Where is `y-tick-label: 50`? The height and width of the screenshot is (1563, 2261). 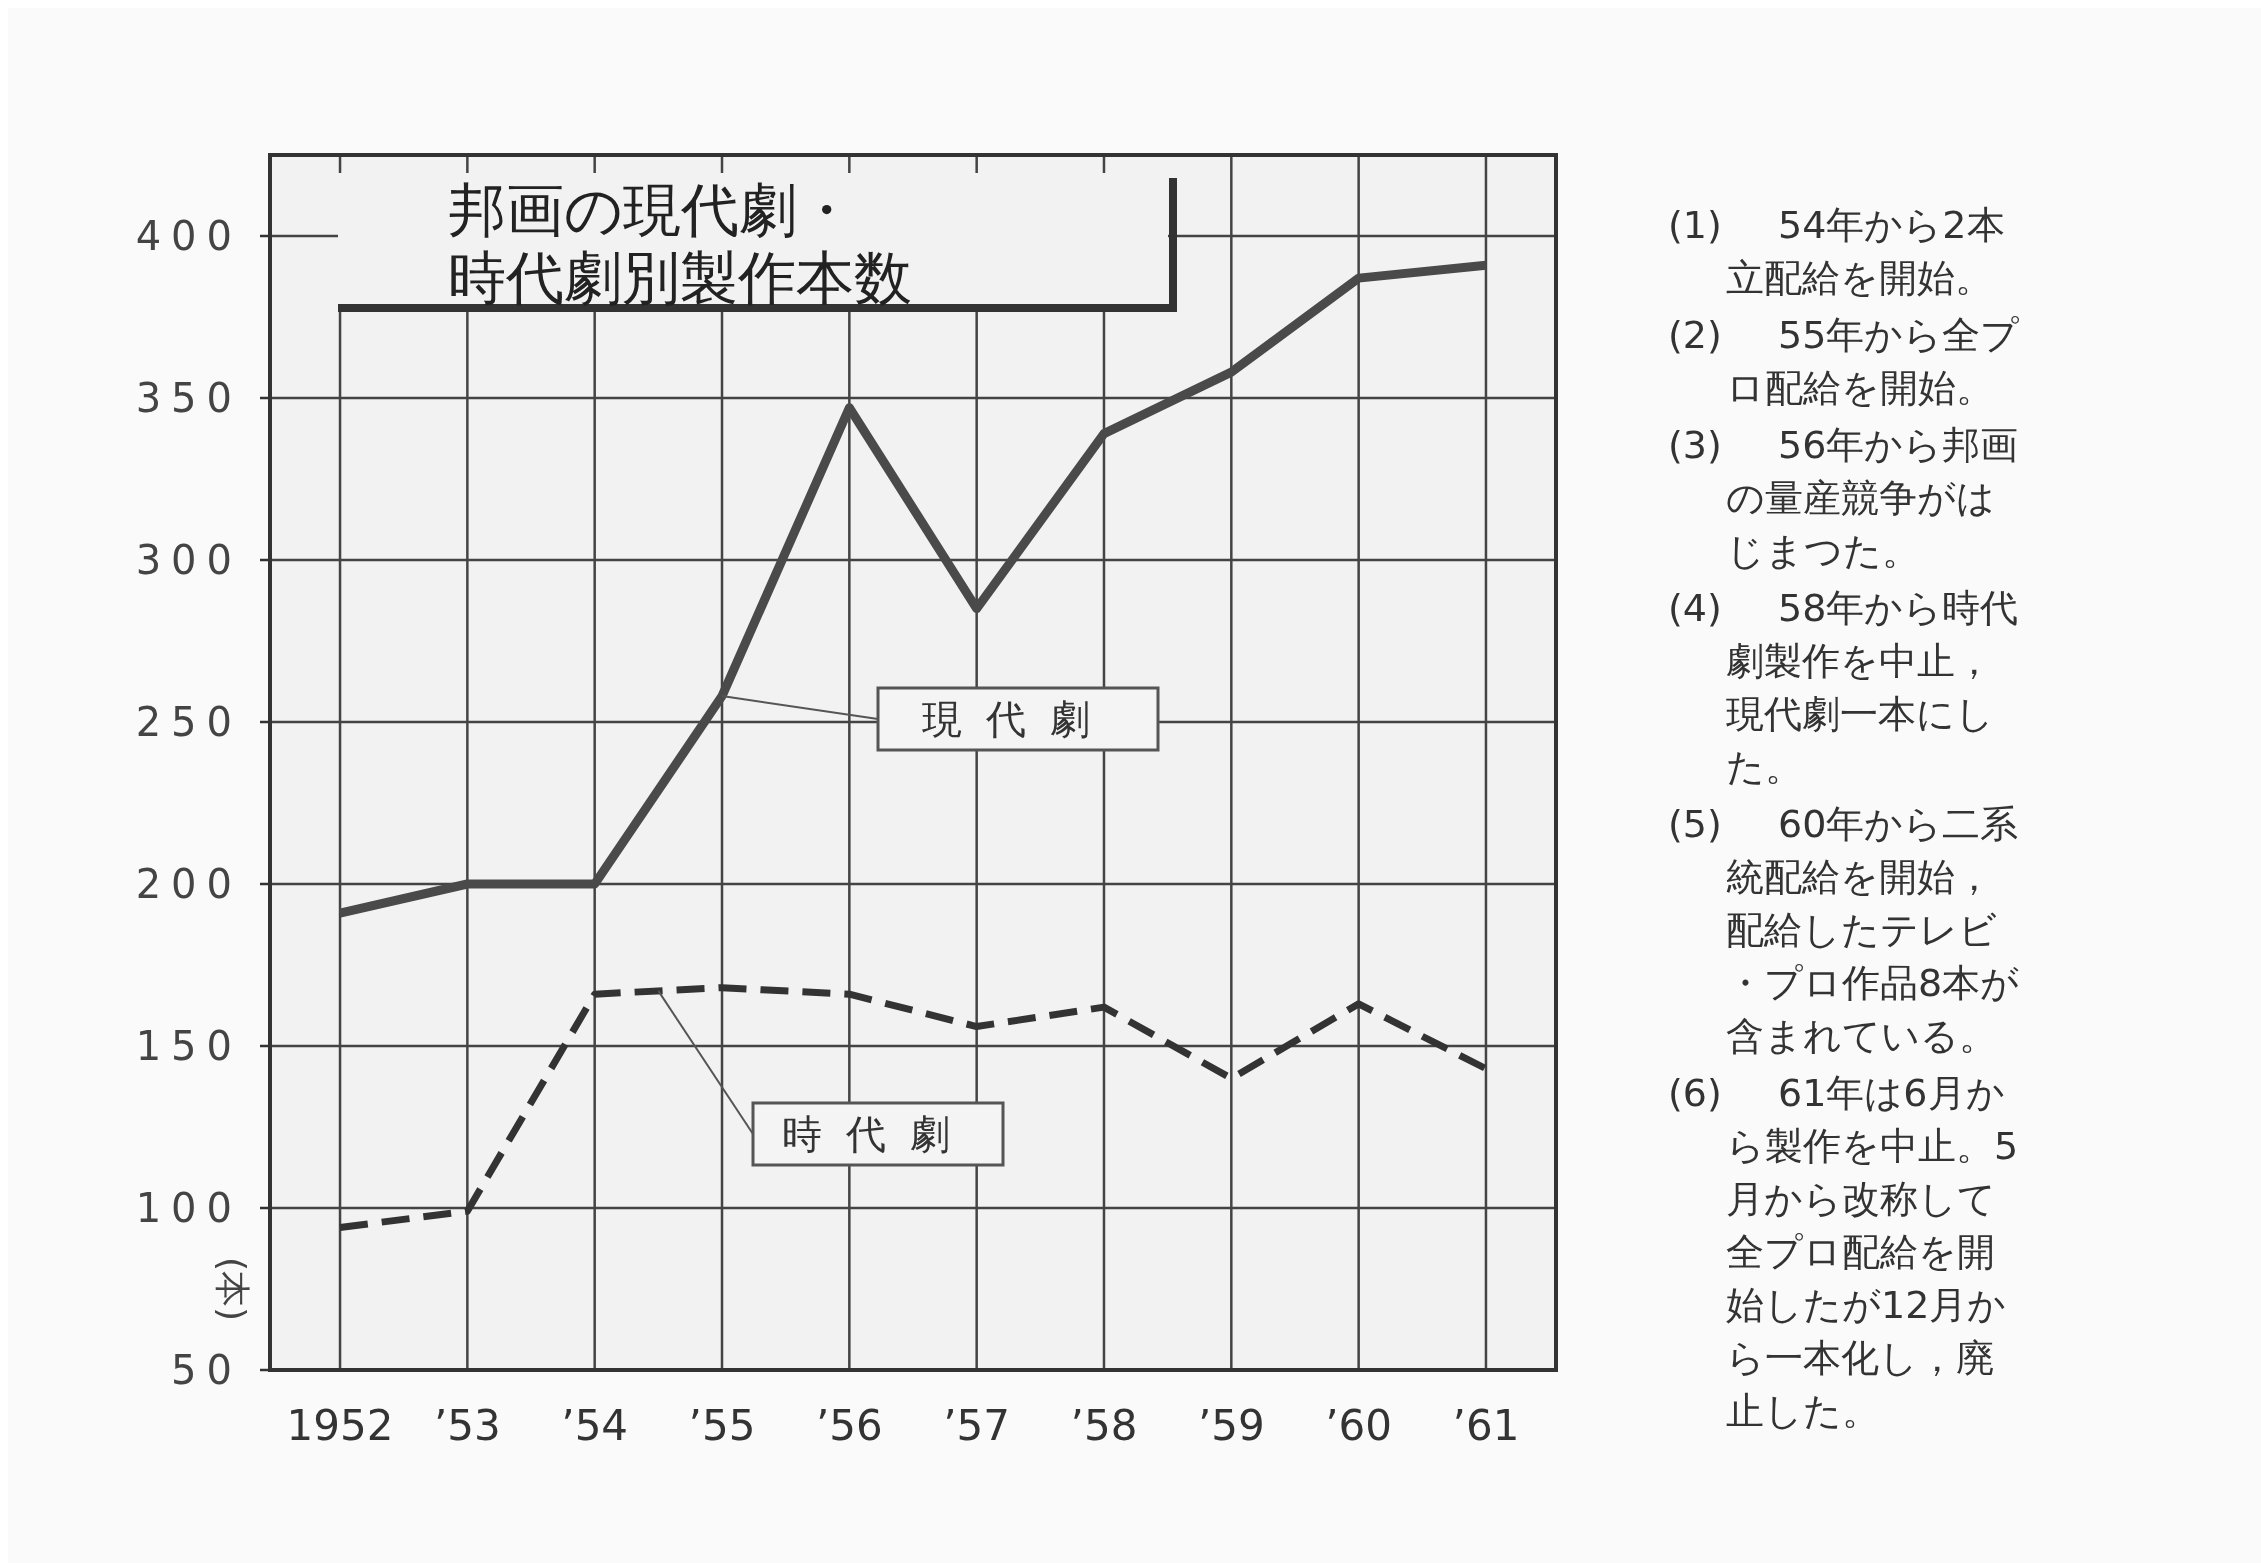 y-tick-label: 50 is located at coordinates (206, 1370).